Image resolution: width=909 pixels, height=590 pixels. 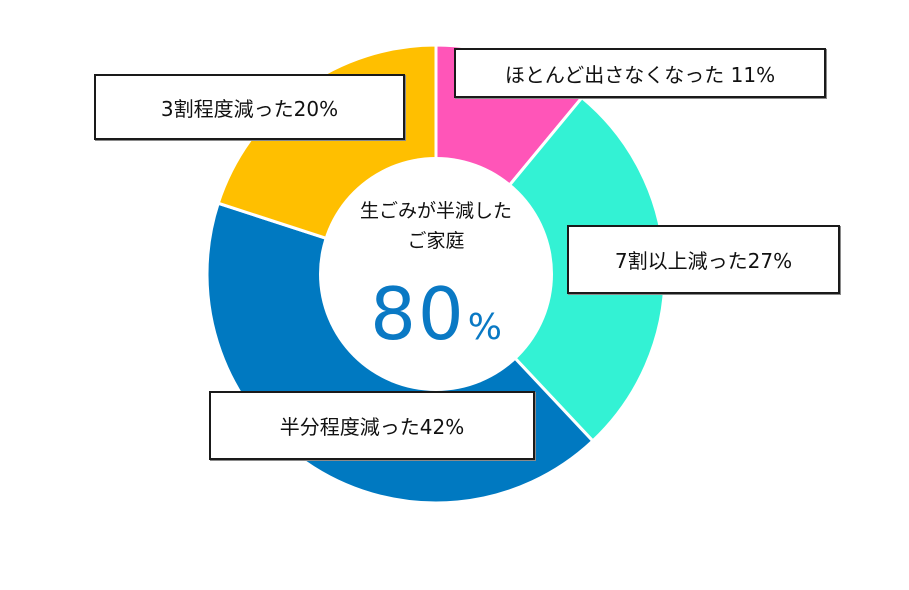 What do you see at coordinates (484, 327) in the screenshot?
I see `center-value-unit: %` at bounding box center [484, 327].